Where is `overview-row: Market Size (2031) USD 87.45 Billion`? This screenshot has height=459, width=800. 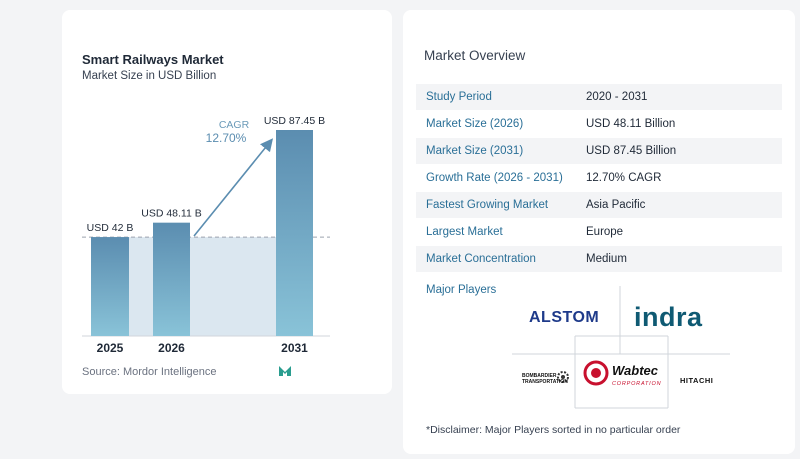 overview-row: Market Size (2031) USD 87.45 Billion is located at coordinates (599, 151).